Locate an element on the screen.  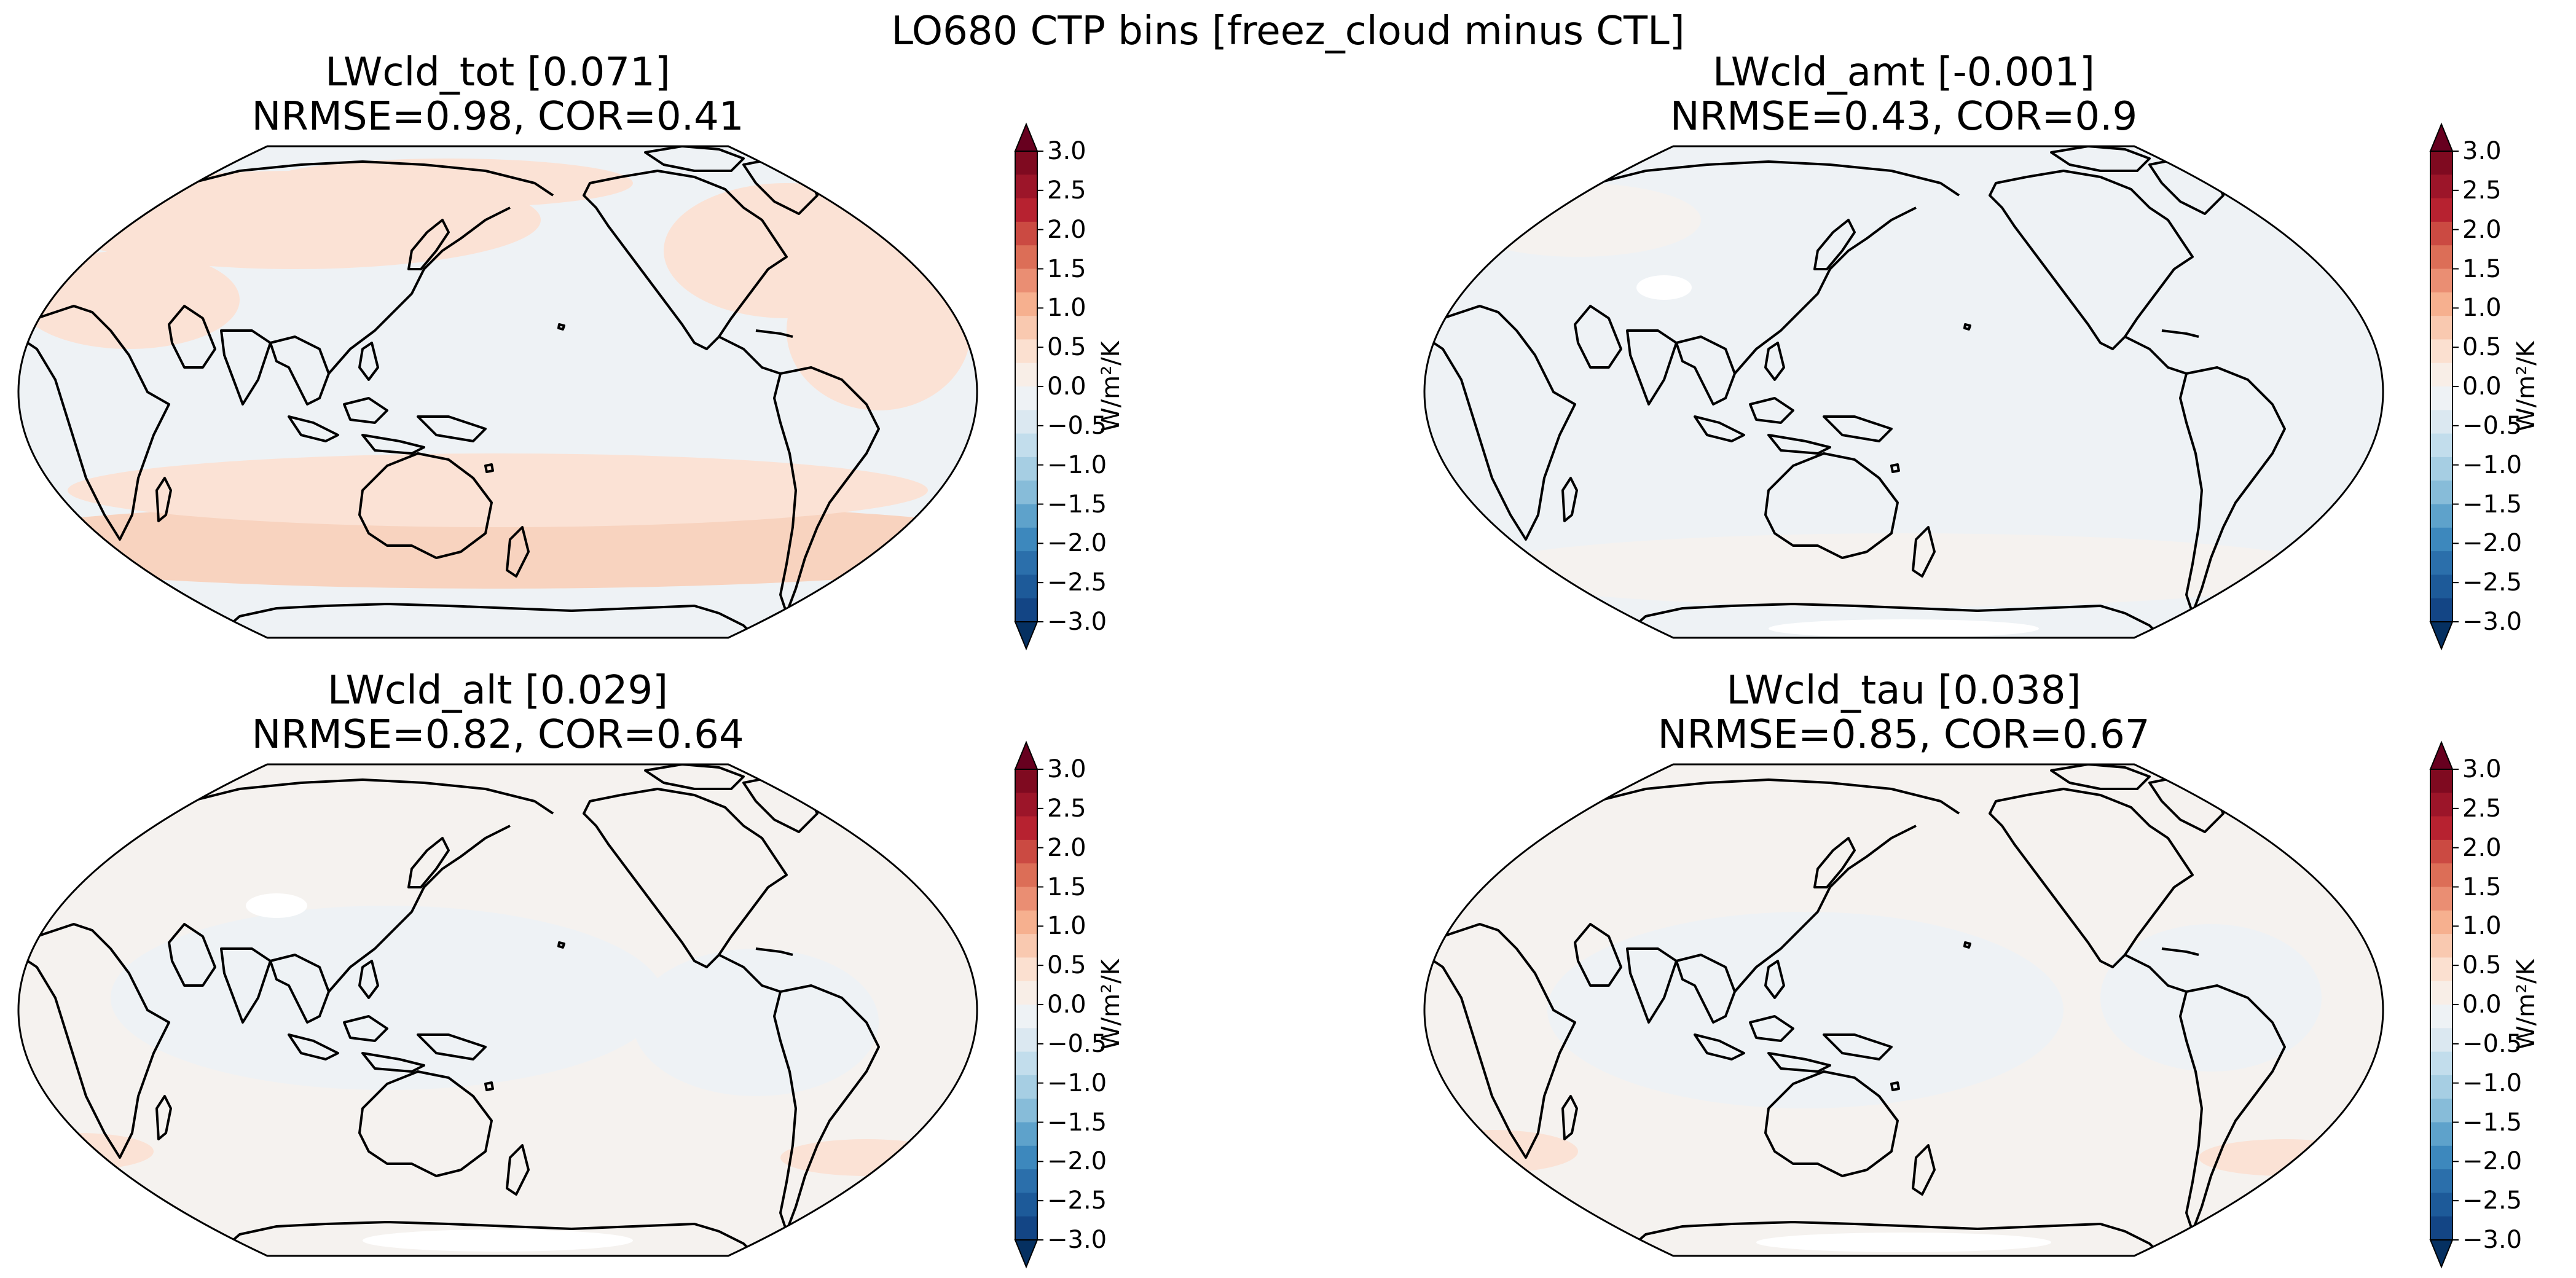
colorbar-tot is located at coordinates (1028, 386).